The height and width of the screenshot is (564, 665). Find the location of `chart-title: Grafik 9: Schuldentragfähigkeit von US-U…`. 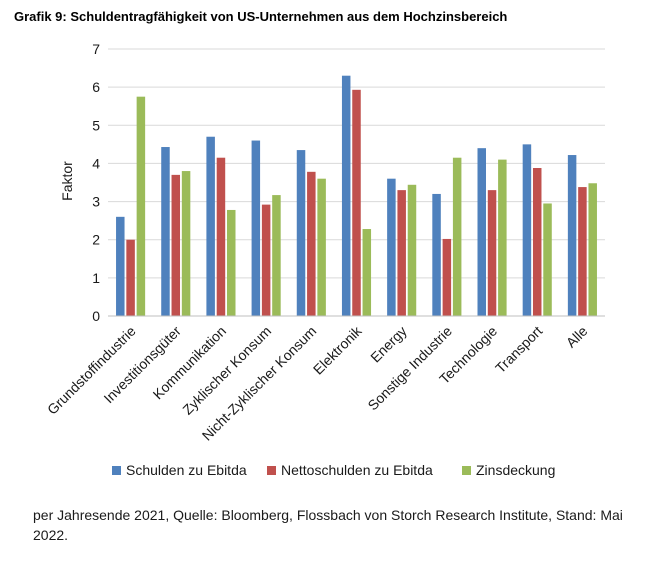

chart-title: Grafik 9: Schuldentragfähigkeit von US-U… is located at coordinates (261, 16).